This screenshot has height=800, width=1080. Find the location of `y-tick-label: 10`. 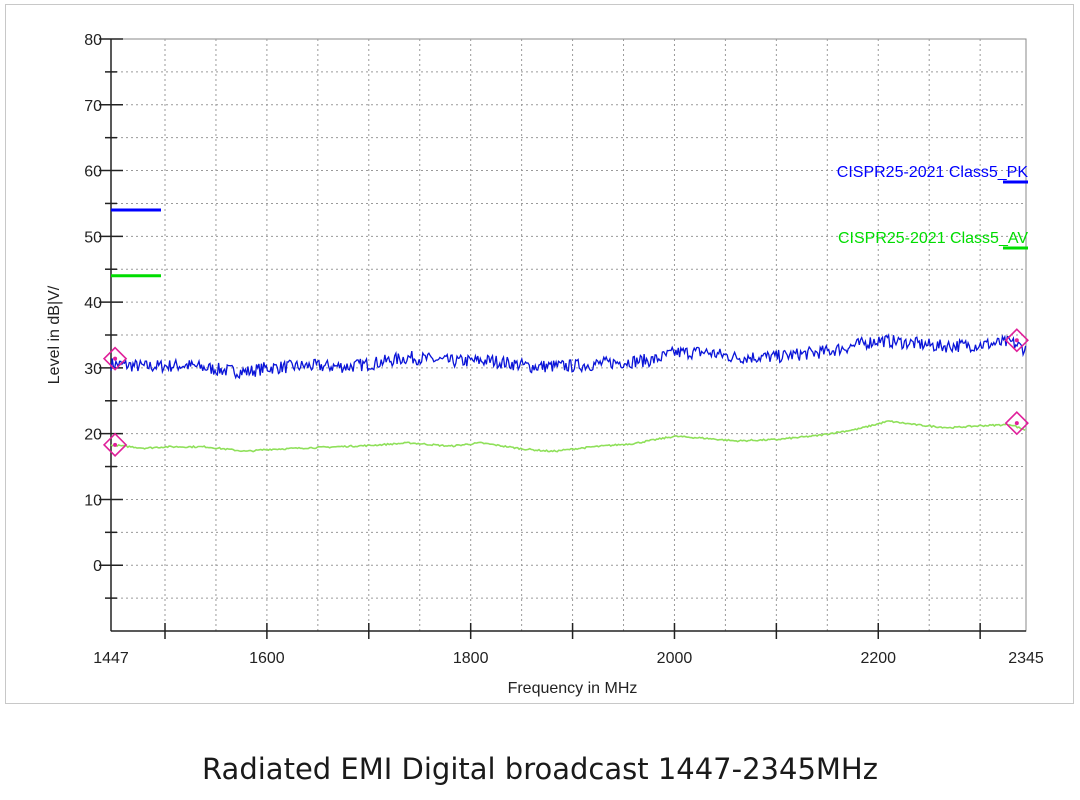

y-tick-label: 10 is located at coordinates (93, 500).